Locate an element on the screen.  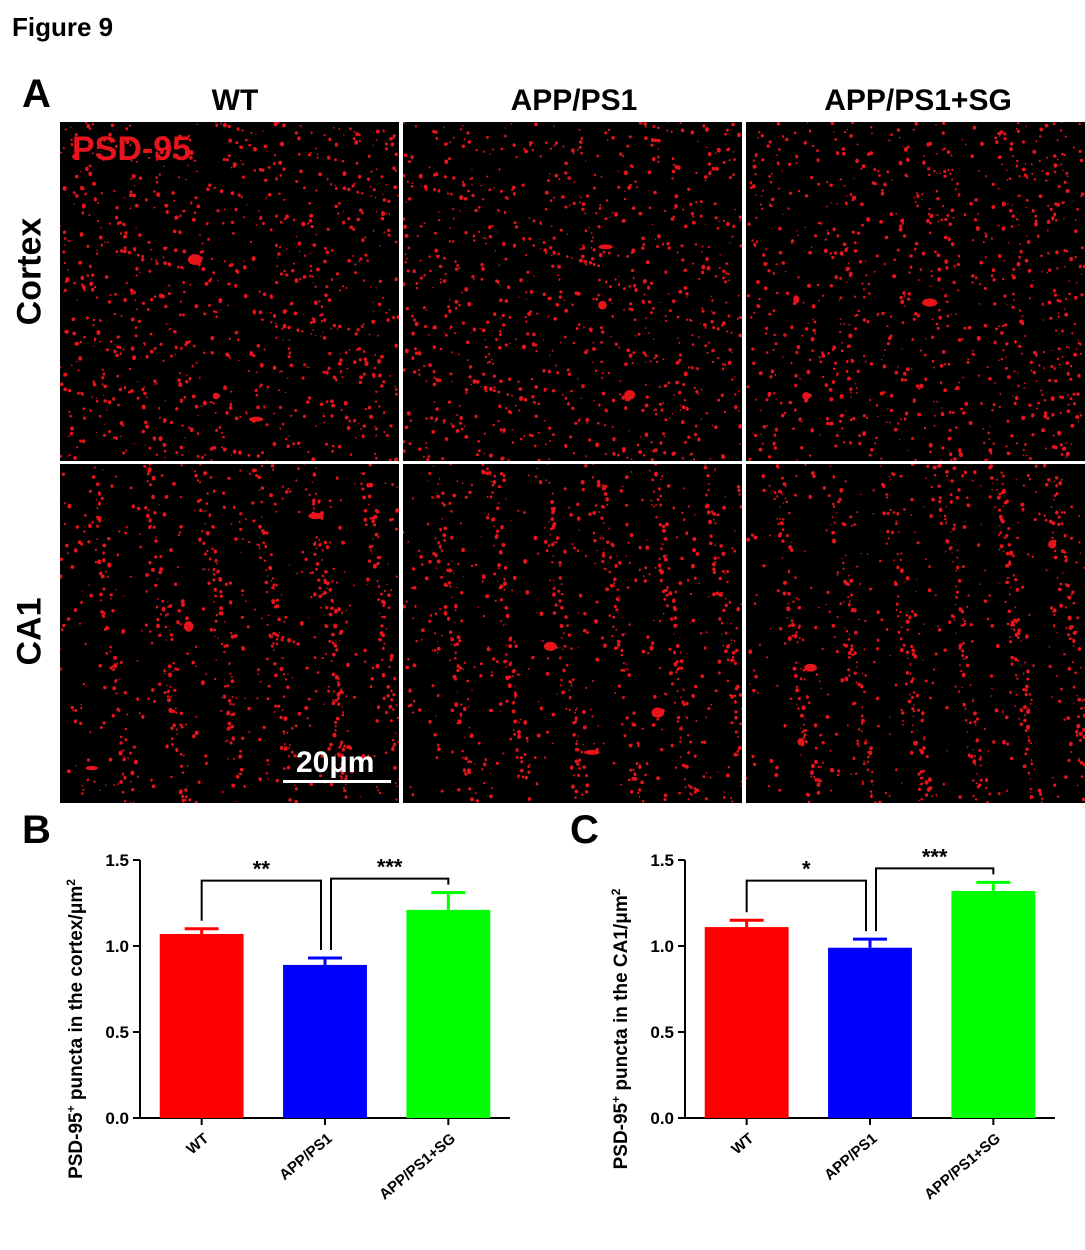
micrograph-ca1-wt is located at coordinates (229, 633).